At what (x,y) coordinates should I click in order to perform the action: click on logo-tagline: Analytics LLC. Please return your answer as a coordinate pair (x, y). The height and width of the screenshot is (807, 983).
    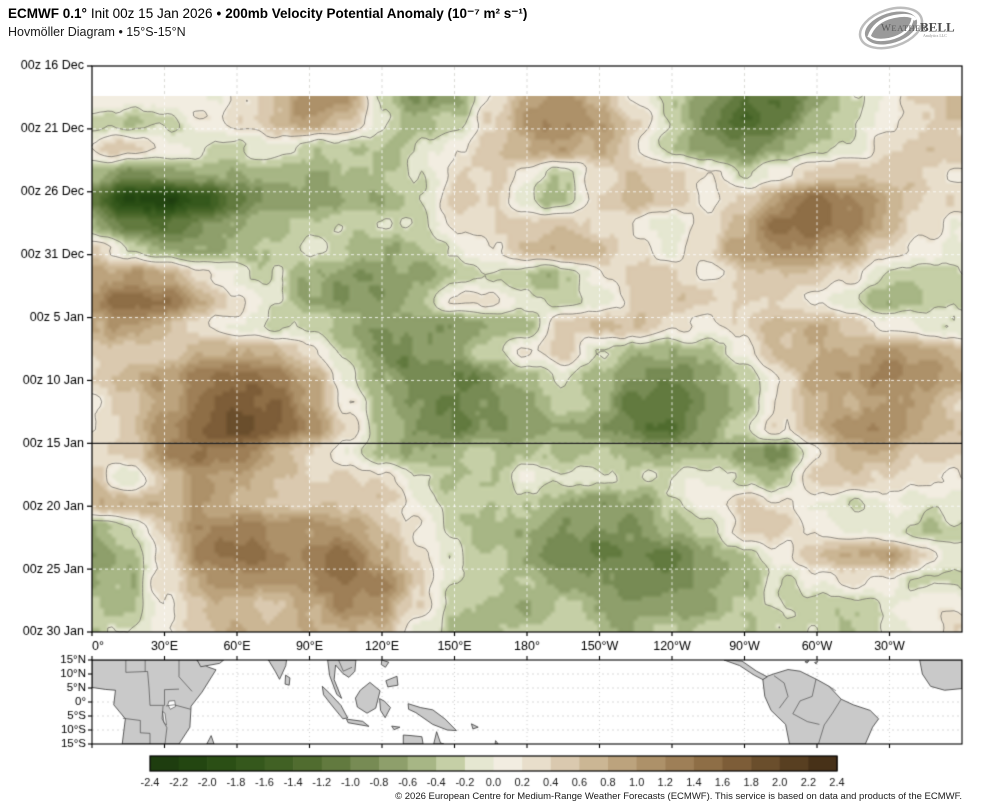
    Looking at the image, I should click on (935, 35).